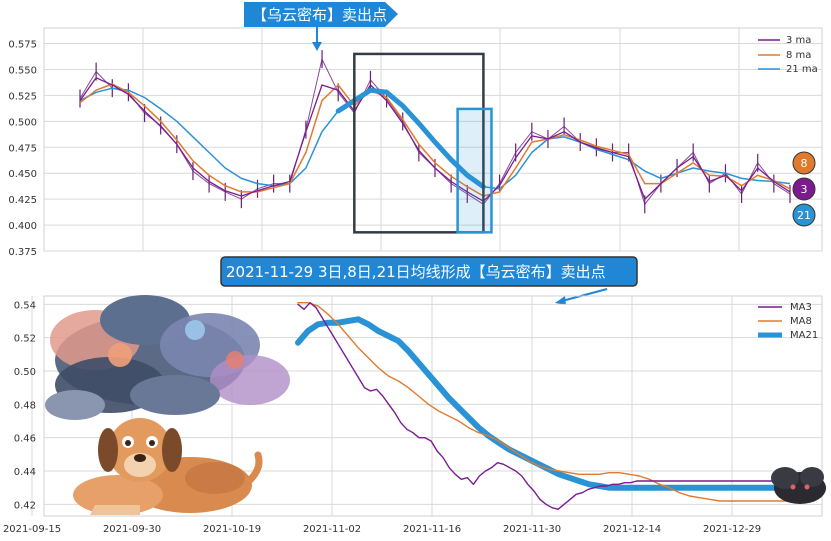  What do you see at coordinates (22, 96) in the screenshot?
I see `top-y-tick-label: 0.525` at bounding box center [22, 96].